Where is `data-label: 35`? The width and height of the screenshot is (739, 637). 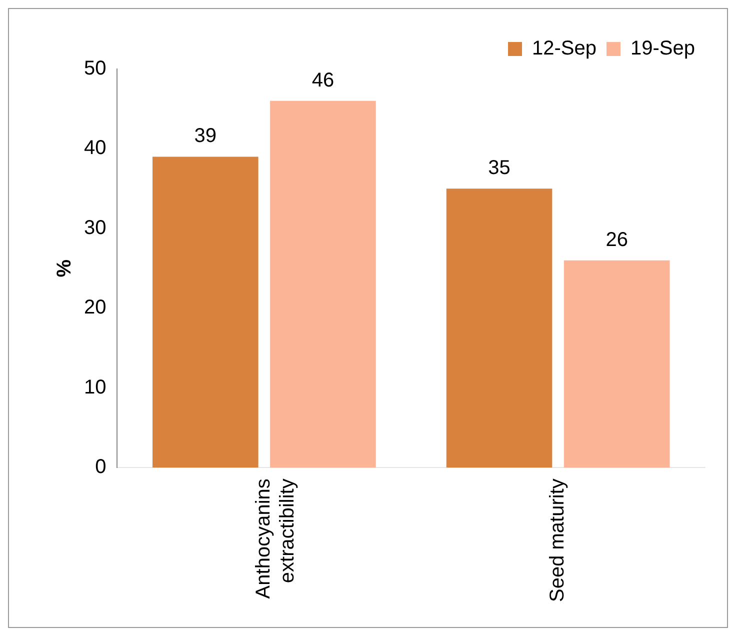 data-label: 35 is located at coordinates (499, 168).